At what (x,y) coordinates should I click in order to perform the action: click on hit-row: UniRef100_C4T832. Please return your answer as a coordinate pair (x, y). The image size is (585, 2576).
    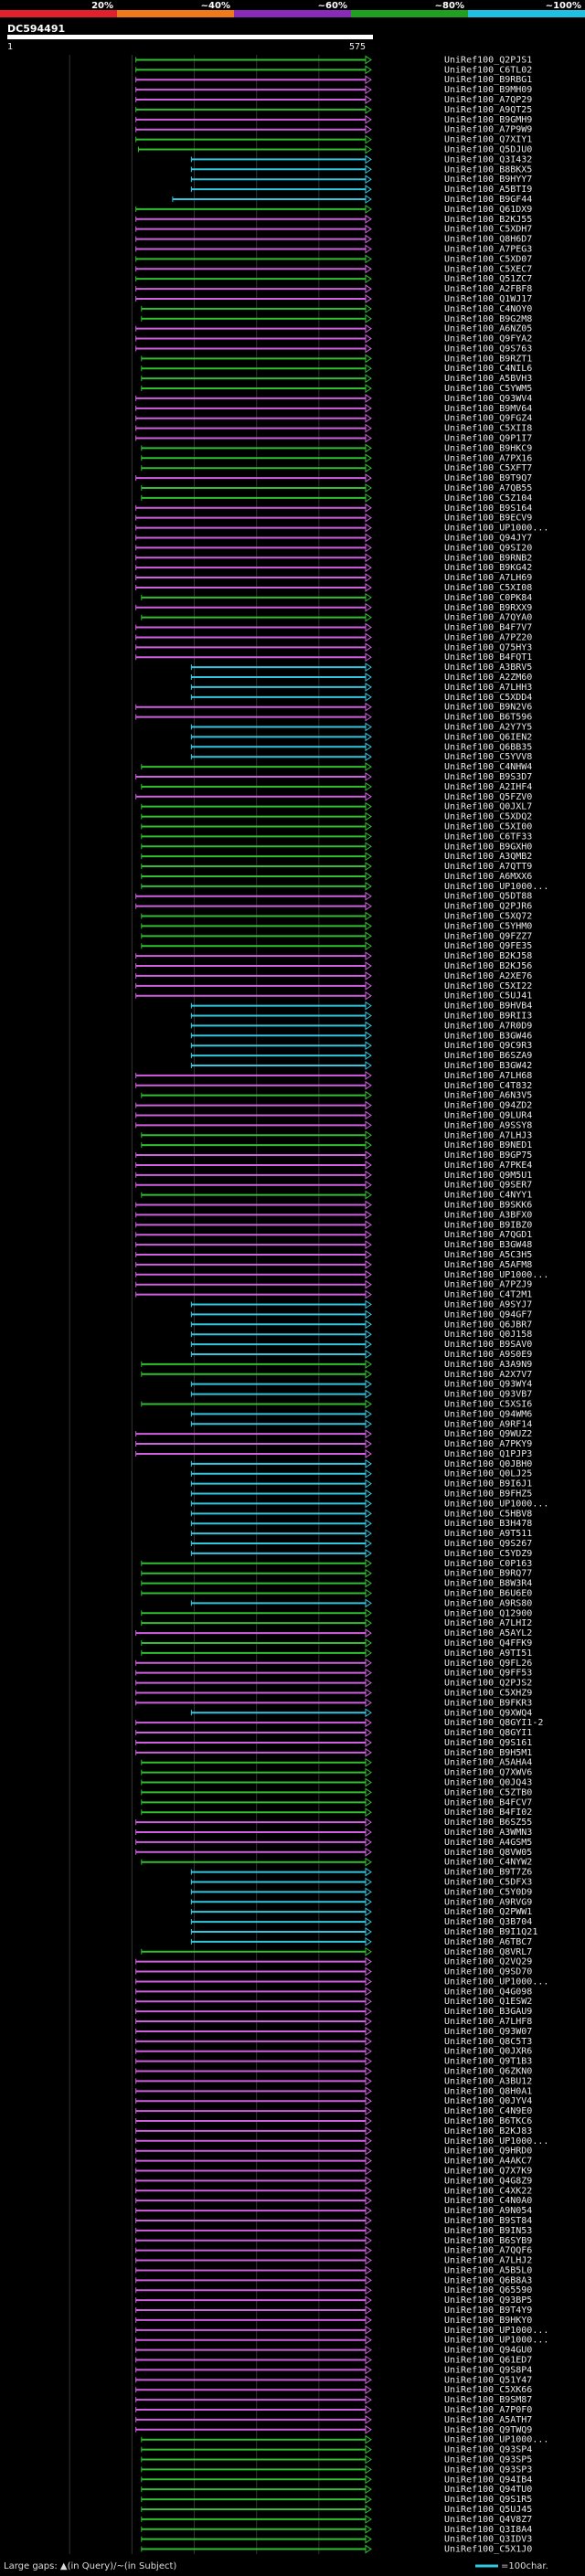
    Looking at the image, I should click on (334, 1086).